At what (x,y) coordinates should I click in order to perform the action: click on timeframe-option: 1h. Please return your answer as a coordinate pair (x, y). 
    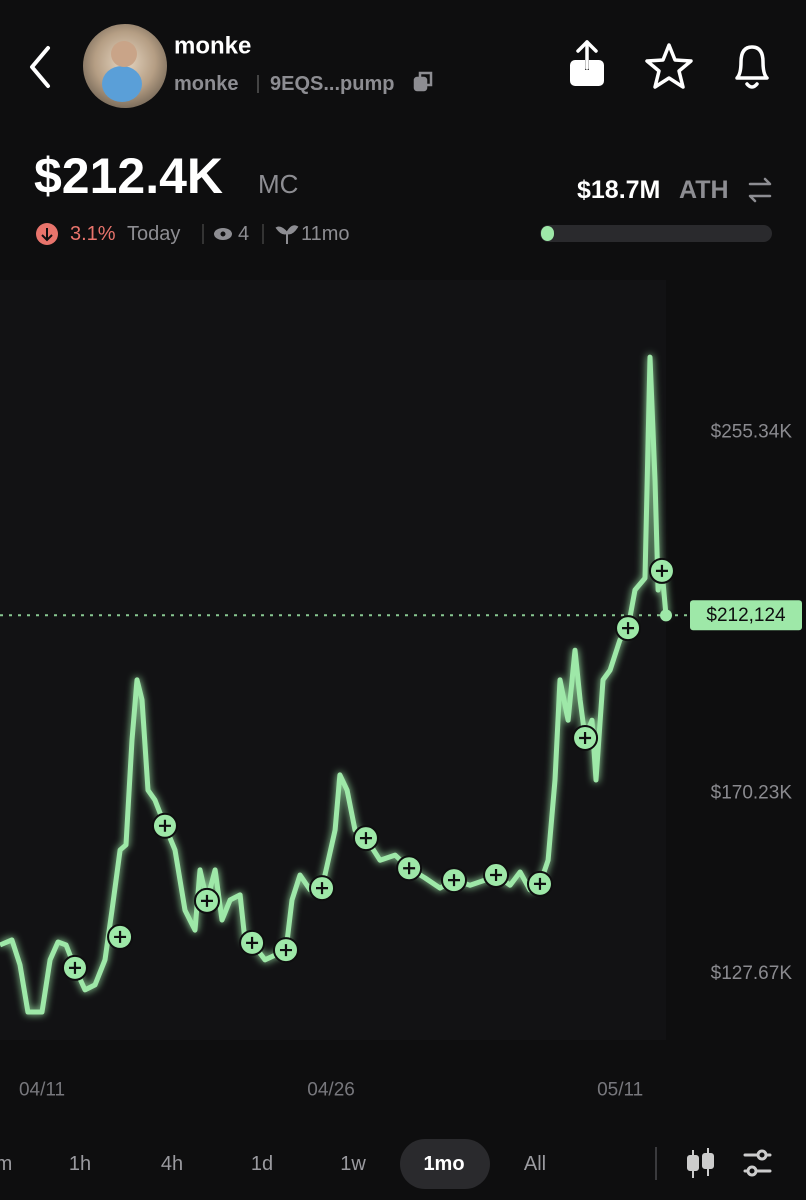
    Looking at the image, I should click on (80, 1164).